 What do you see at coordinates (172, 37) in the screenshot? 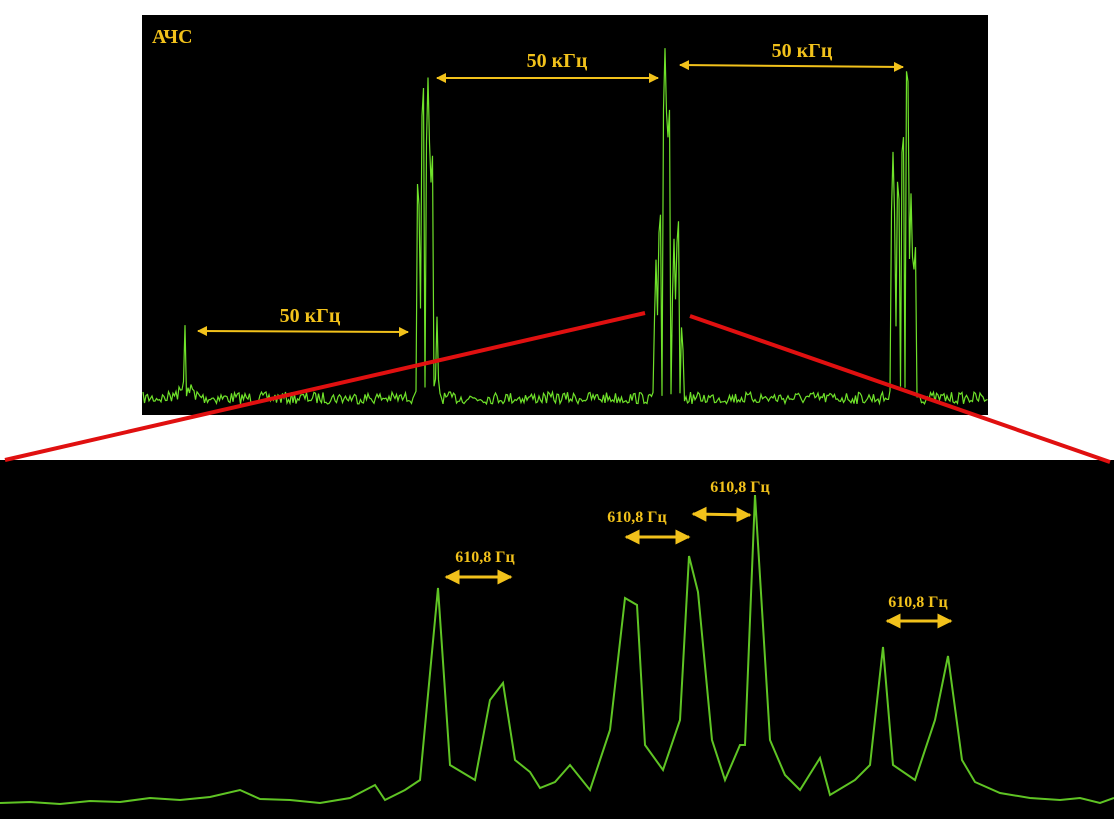
I see `panel-label: АЧС` at bounding box center [172, 37].